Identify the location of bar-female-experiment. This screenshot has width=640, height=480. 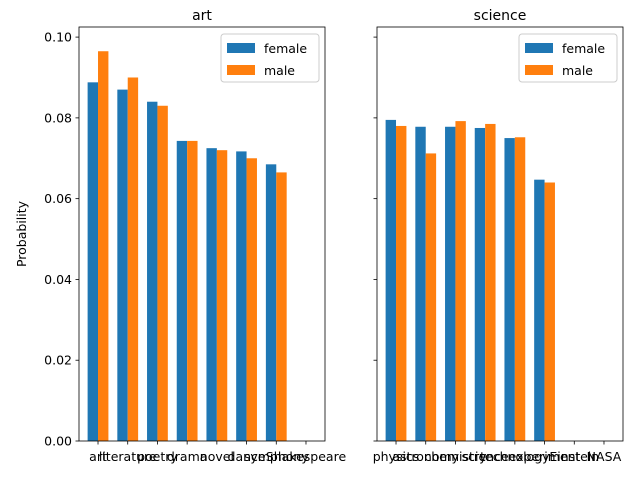
(539, 310).